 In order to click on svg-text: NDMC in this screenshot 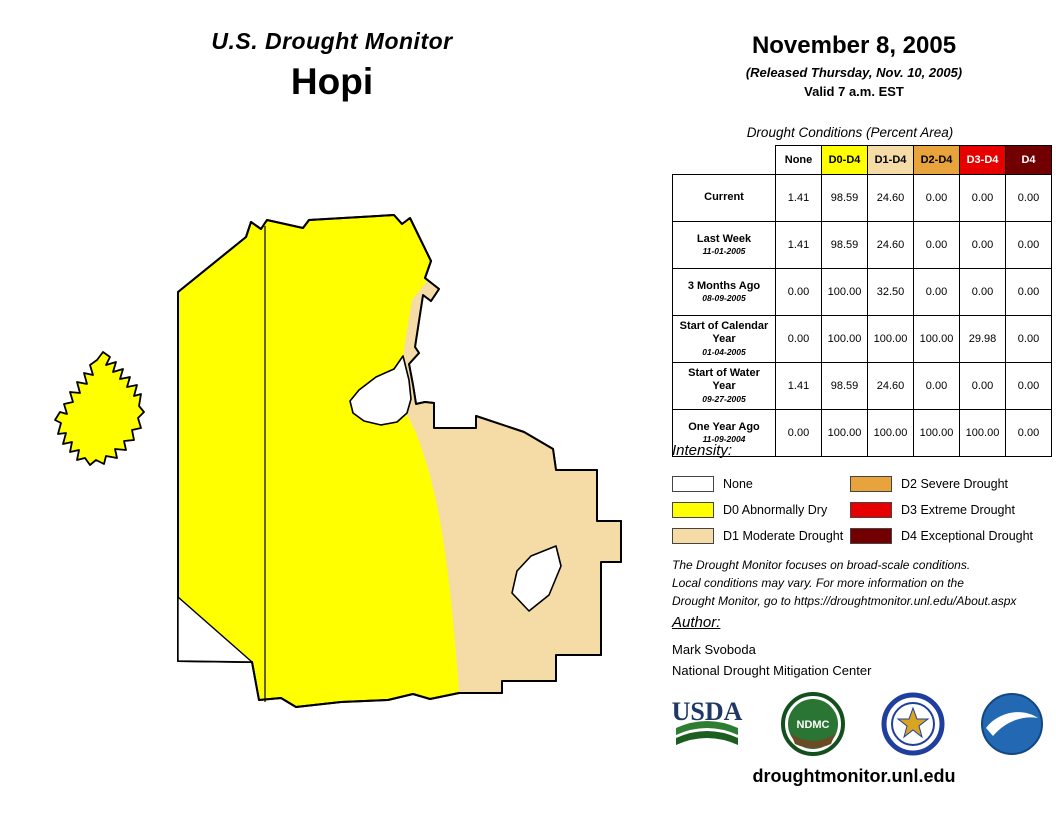, I will do `click(813, 725)`.